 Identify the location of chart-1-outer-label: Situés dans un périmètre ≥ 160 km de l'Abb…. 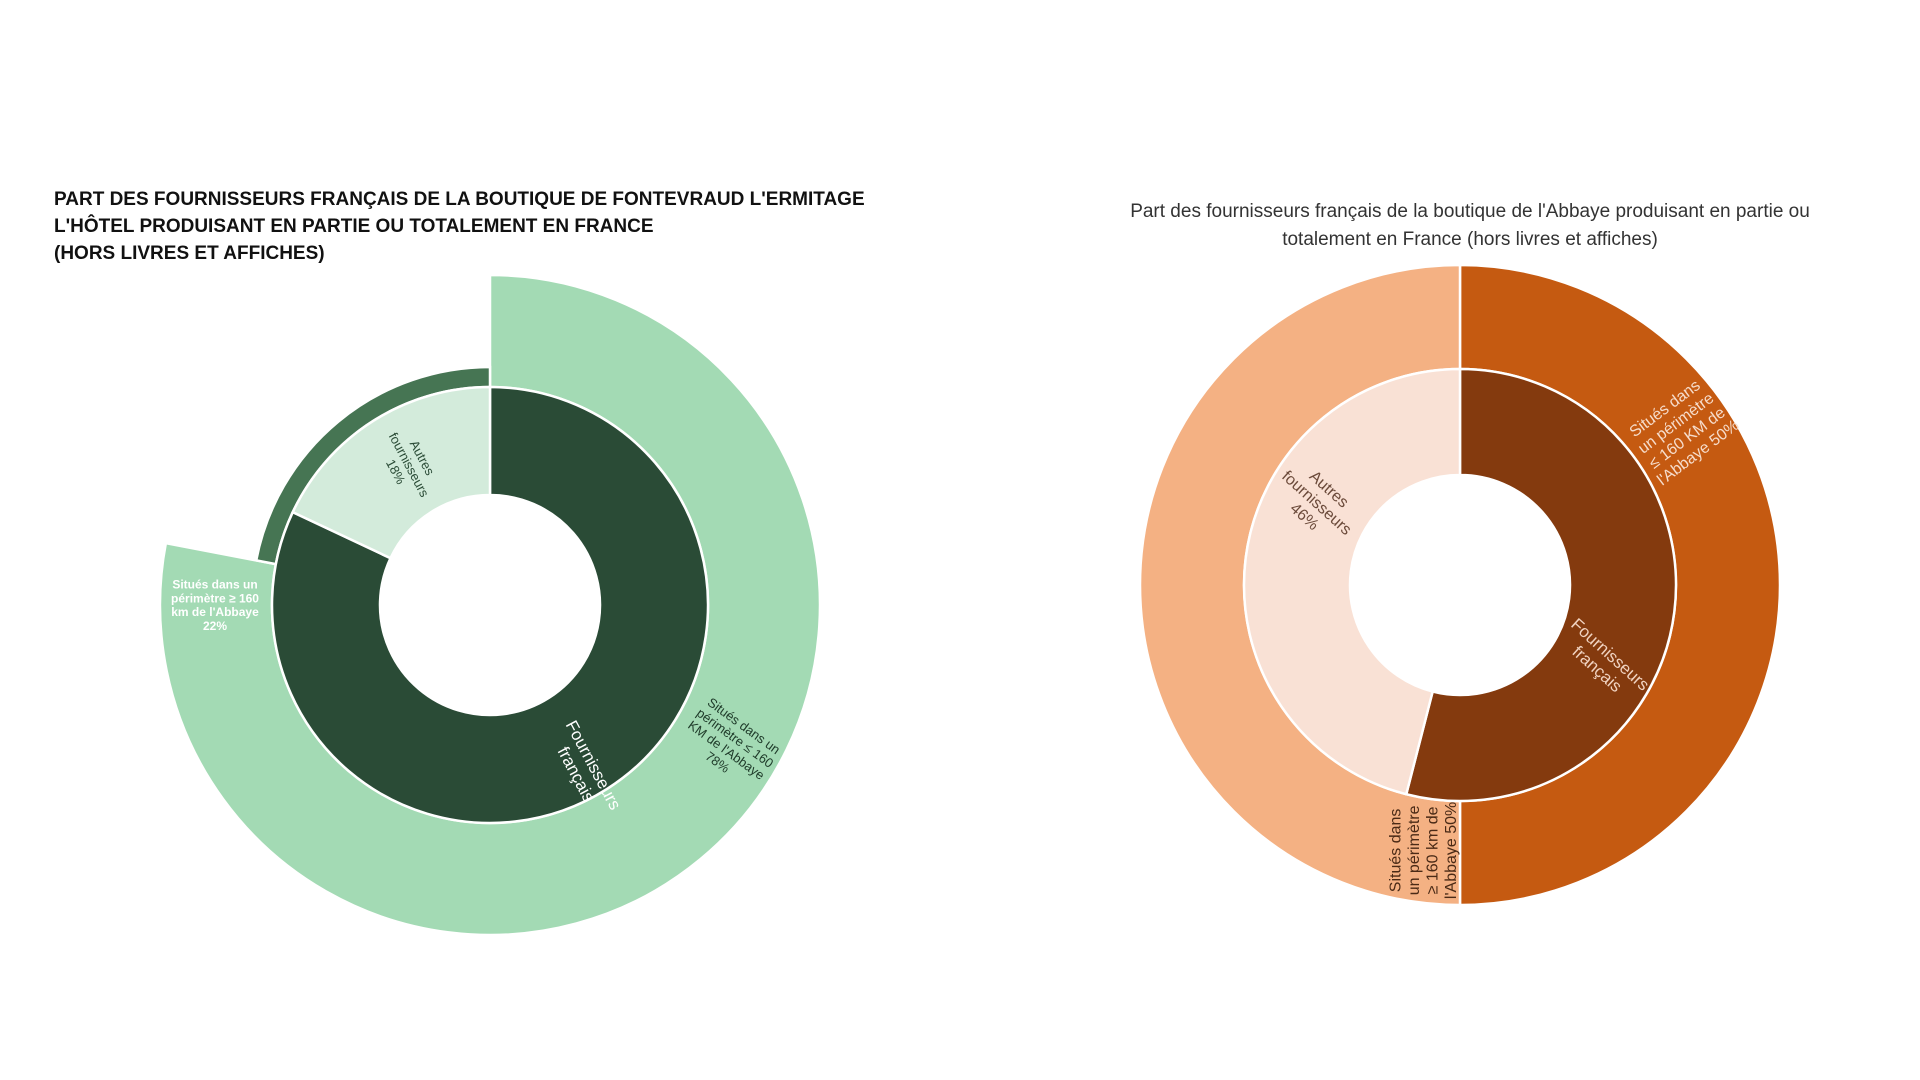
(215, 605).